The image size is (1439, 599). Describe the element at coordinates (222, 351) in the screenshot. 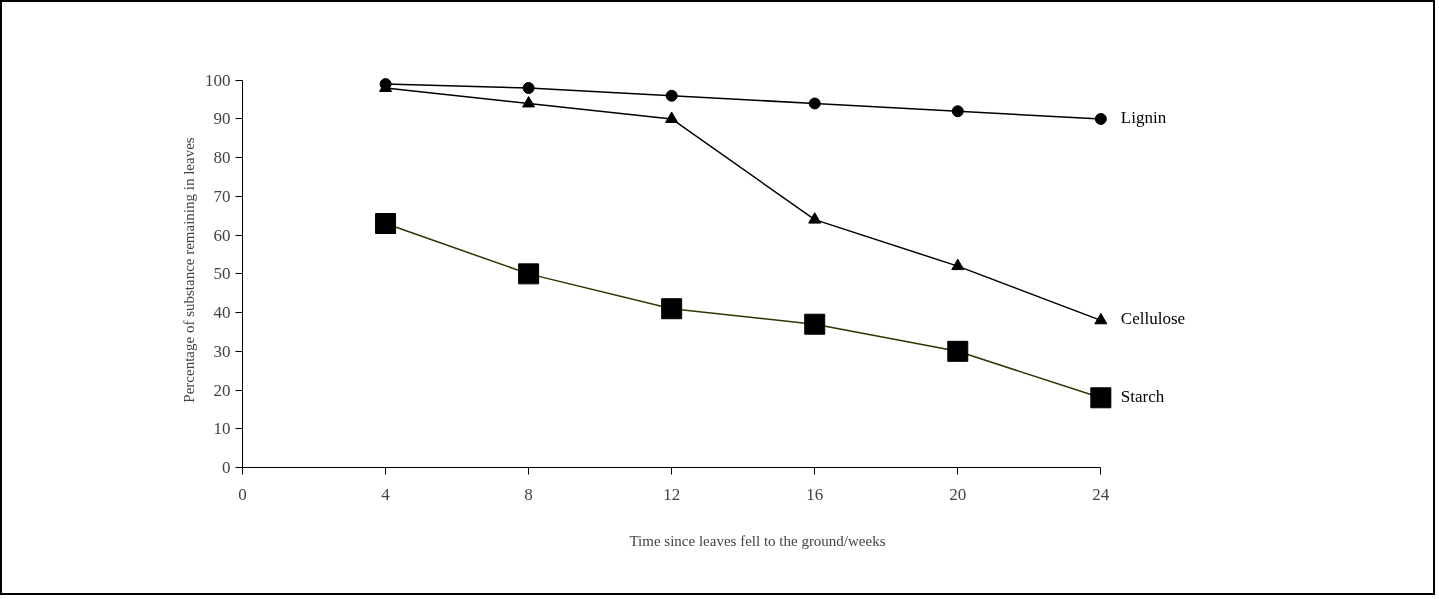

I see `y-tick-label: 30` at that location.